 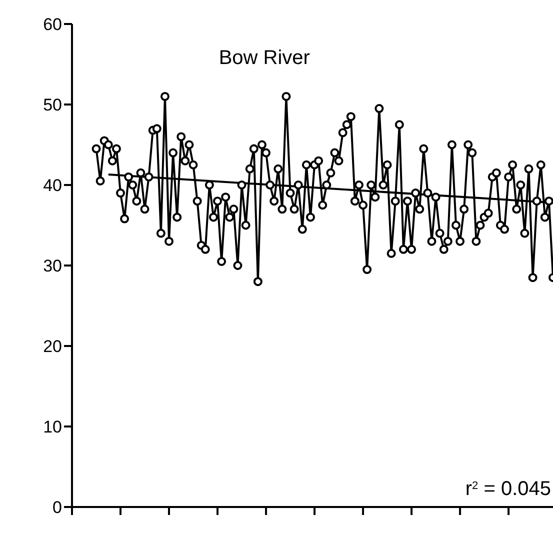 What do you see at coordinates (57, 508) in the screenshot?
I see `y-tick-label: 0` at bounding box center [57, 508].